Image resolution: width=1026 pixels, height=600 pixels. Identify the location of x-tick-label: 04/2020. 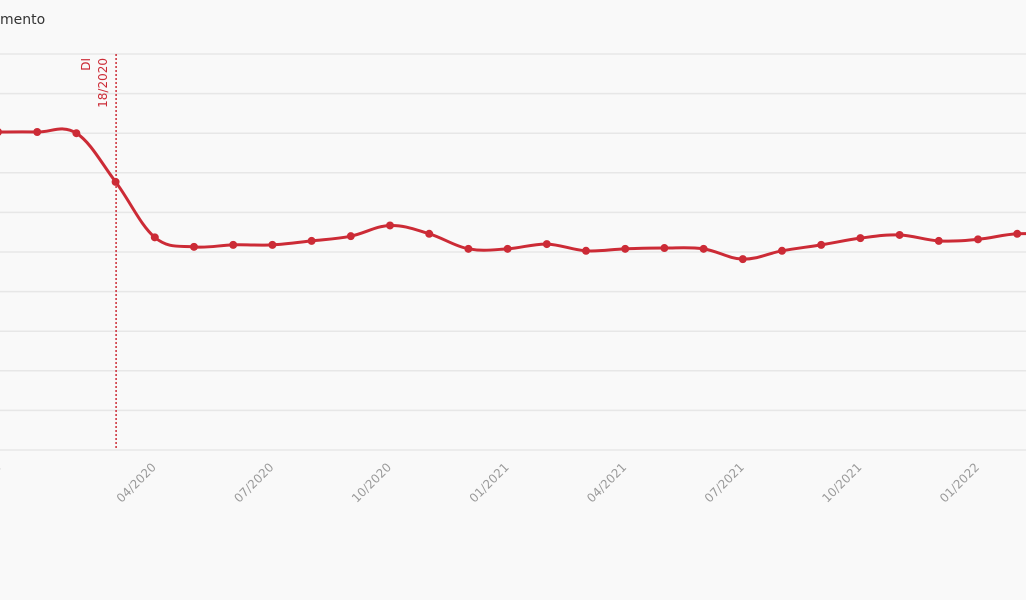
(136, 482).